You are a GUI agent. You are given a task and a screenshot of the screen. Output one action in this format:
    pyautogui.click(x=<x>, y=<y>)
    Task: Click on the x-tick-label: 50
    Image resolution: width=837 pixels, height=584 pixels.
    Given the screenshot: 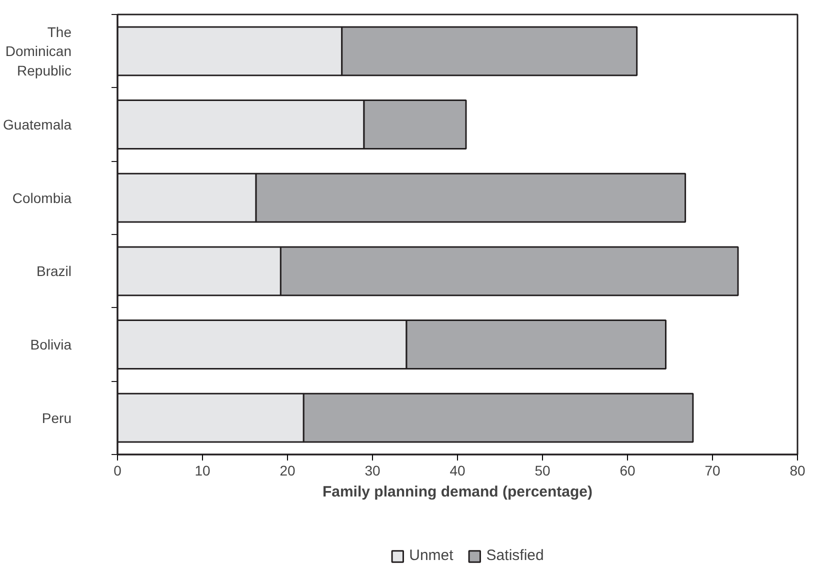 What is the action you would take?
    pyautogui.click(x=542, y=470)
    